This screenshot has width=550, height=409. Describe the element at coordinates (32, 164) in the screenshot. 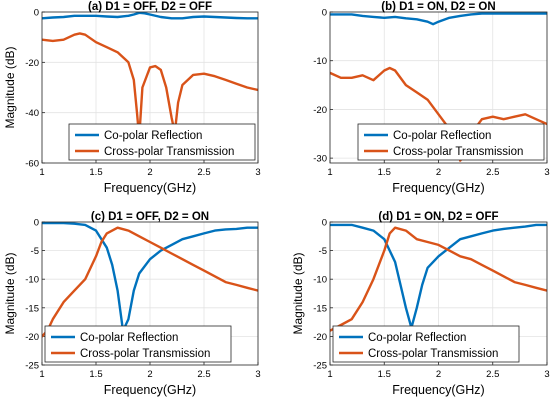

I see `y-tick-label: -60` at that location.